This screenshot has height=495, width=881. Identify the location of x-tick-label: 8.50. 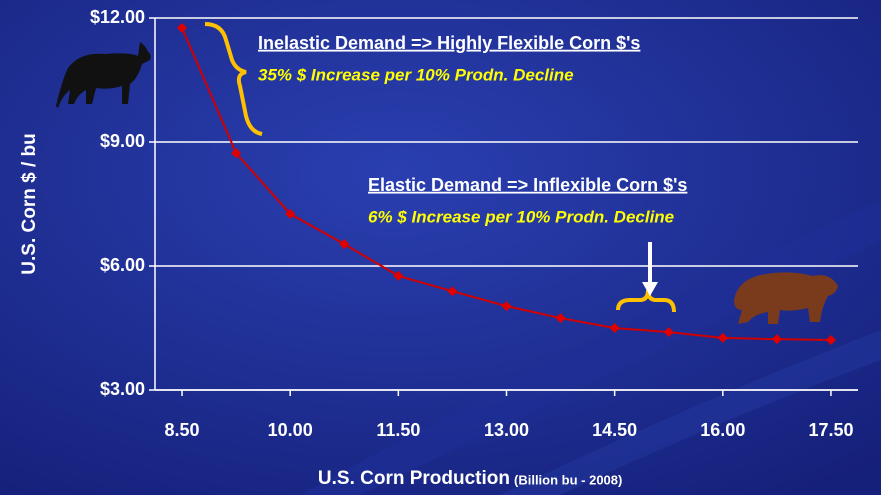
(182, 430).